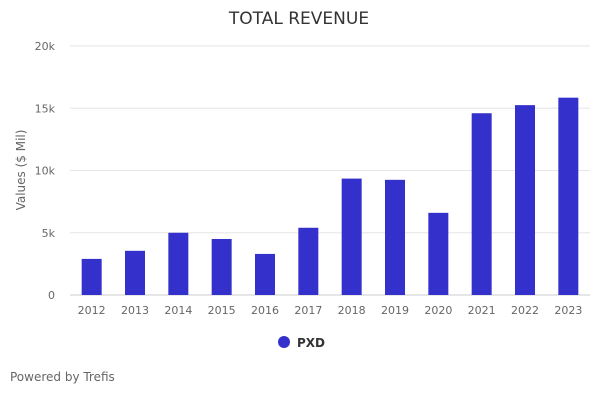  I want to click on chart-title: TOTAL REVENUE, so click(298, 19).